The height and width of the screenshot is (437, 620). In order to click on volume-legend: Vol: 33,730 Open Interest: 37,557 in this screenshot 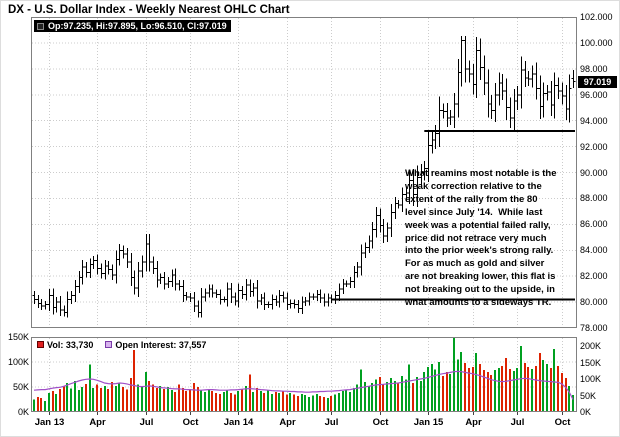, I will do `click(122, 344)`.